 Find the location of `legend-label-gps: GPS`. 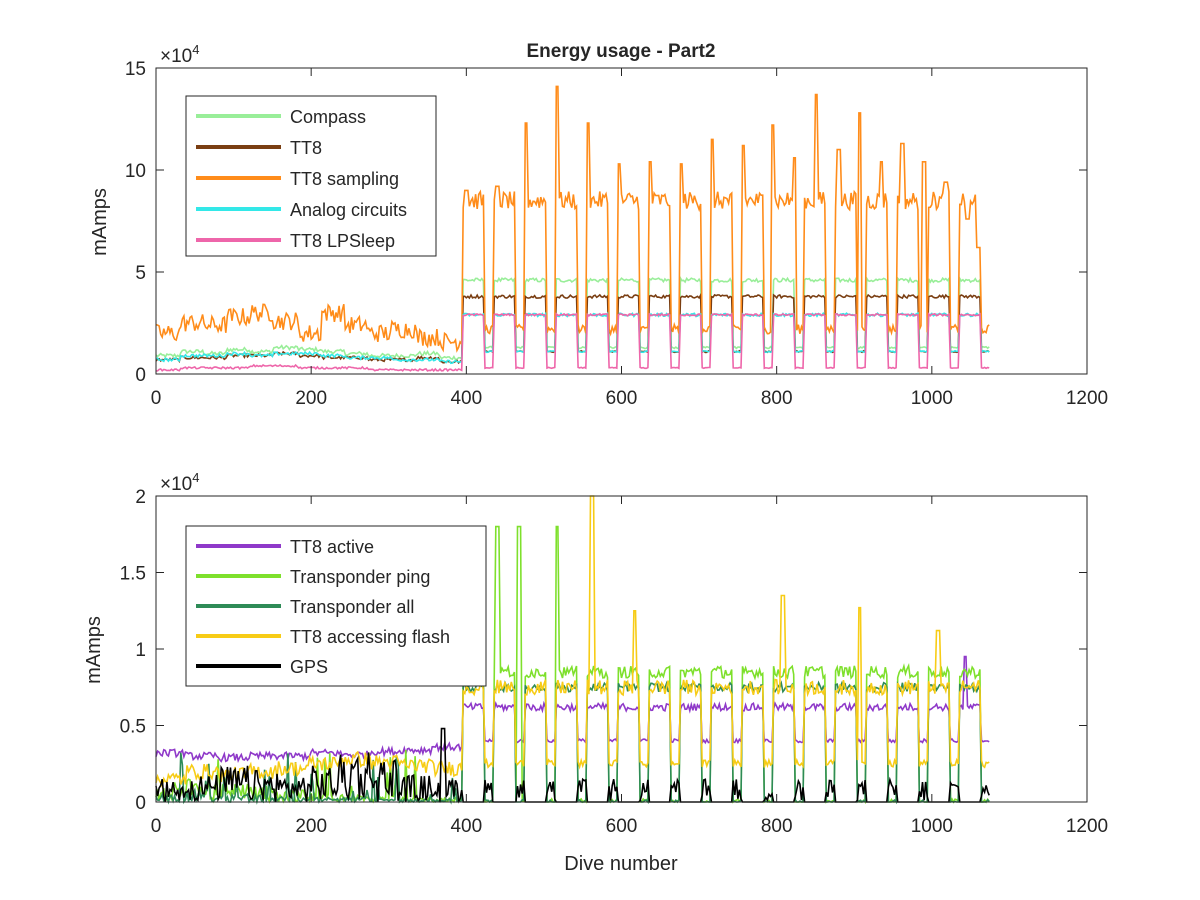

legend-label-gps: GPS is located at coordinates (309, 667).